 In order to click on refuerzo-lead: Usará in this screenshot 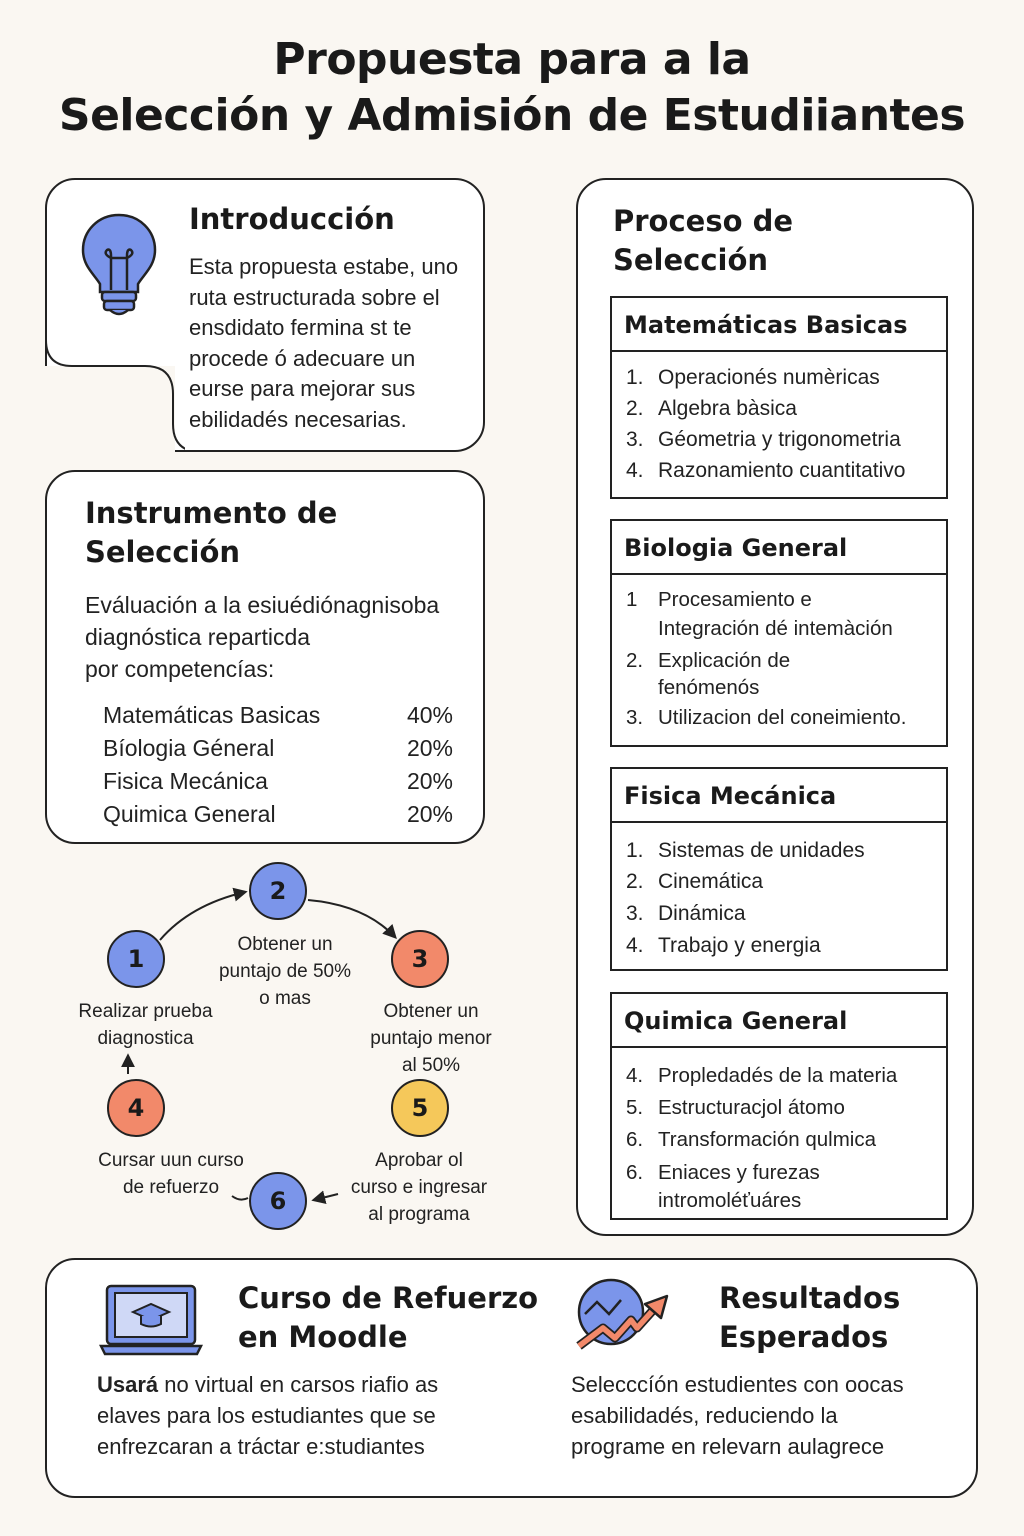, I will do `click(128, 1384)`.